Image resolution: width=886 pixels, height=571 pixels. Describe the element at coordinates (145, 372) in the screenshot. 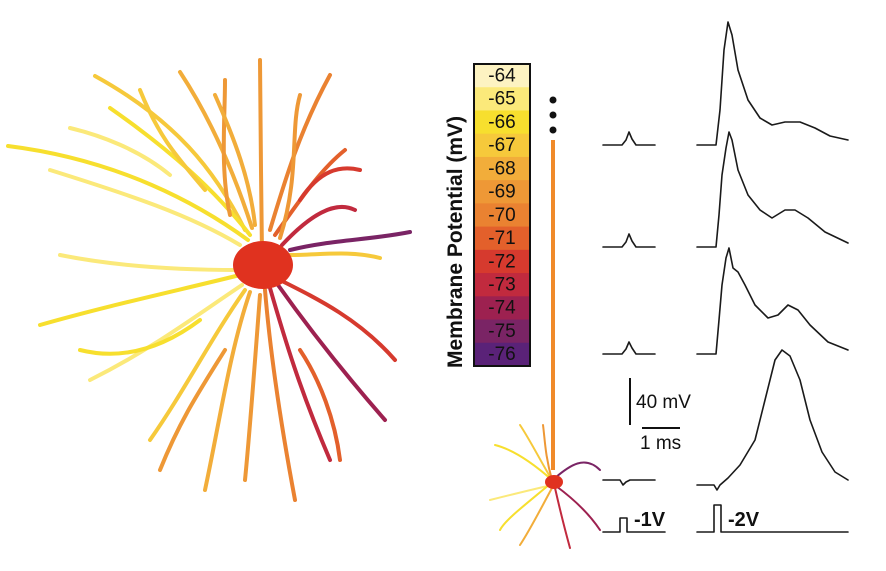

I see `lower-left-dendrites` at that location.